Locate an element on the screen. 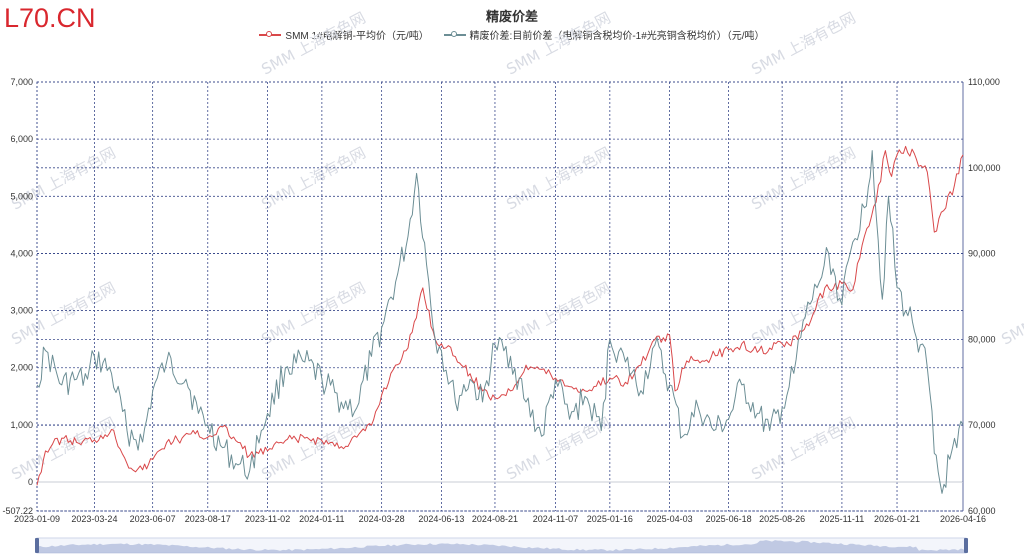 Image resolution: width=1024 pixels, height=559 pixels. y-left-tick-label: 0 is located at coordinates (30, 482).